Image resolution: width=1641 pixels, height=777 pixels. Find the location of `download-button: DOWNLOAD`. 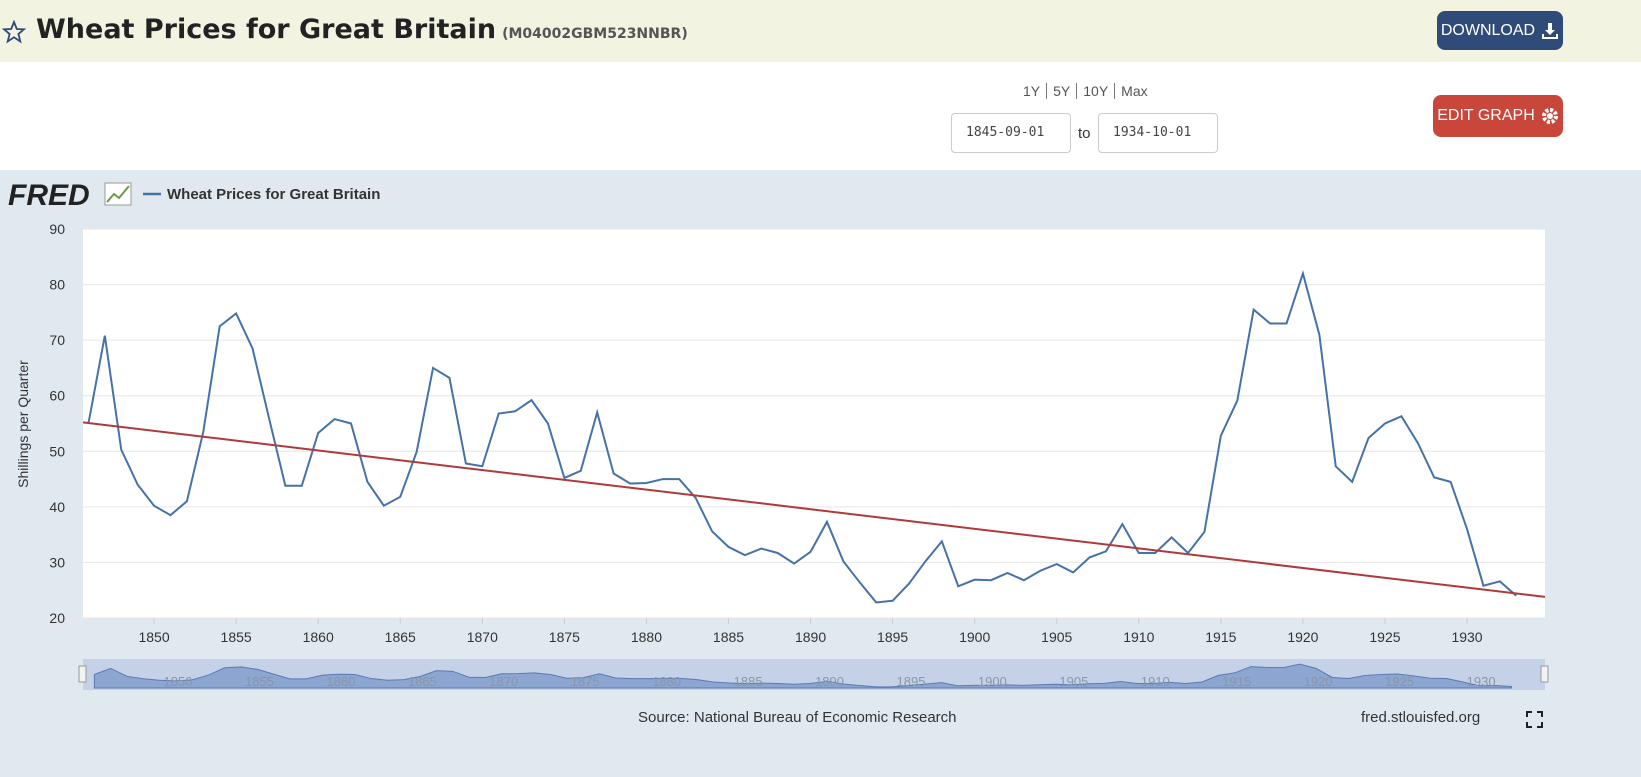

download-button: DOWNLOAD is located at coordinates (1500, 30).